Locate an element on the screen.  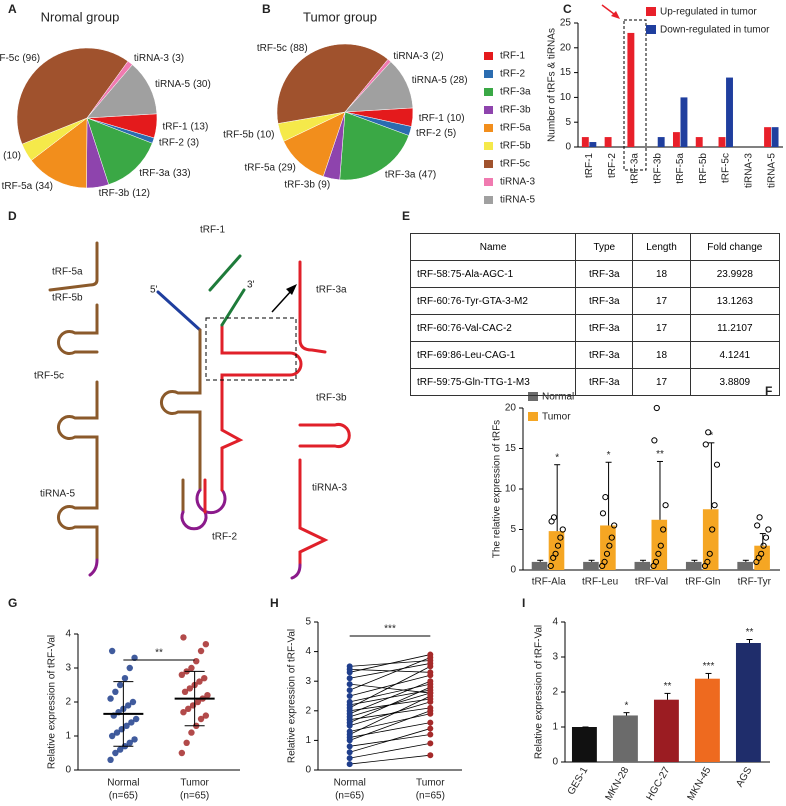
slice-value: (29) is located at coordinates (287, 167).